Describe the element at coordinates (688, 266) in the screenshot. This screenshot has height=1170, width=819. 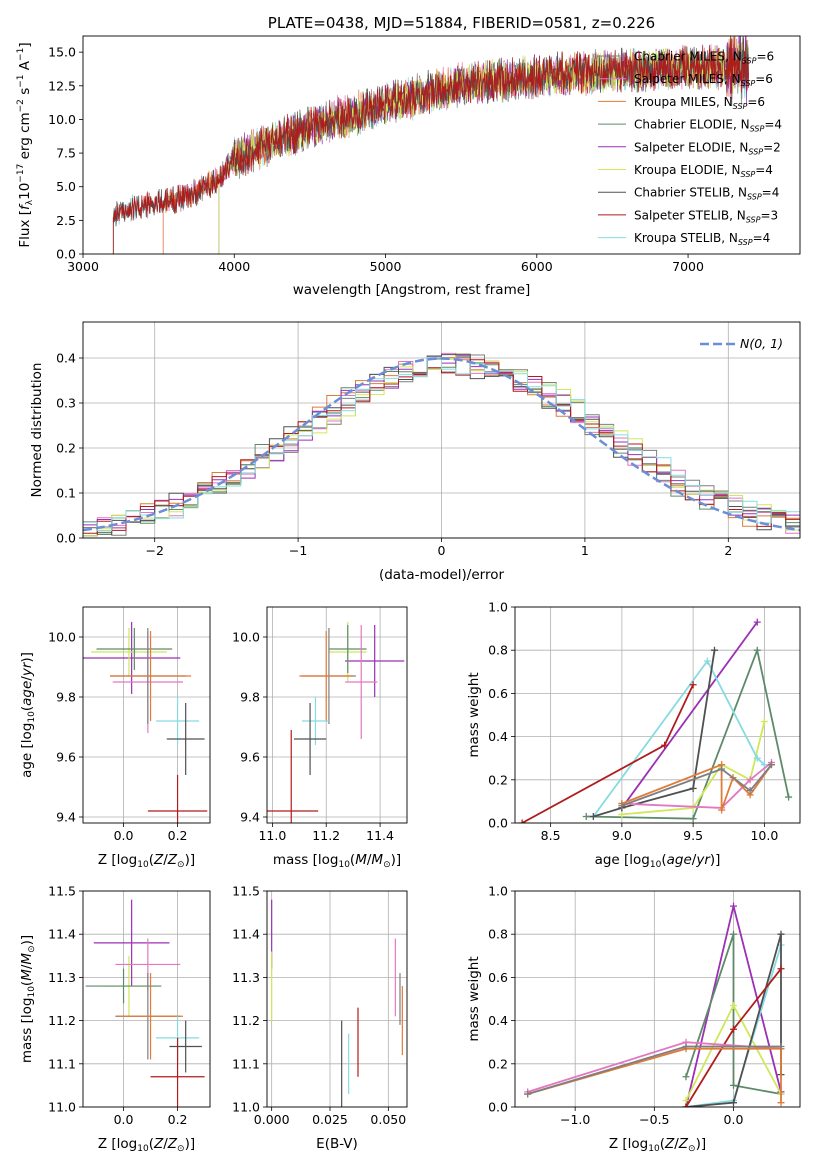
I see `x-tick-label: 7000` at that location.